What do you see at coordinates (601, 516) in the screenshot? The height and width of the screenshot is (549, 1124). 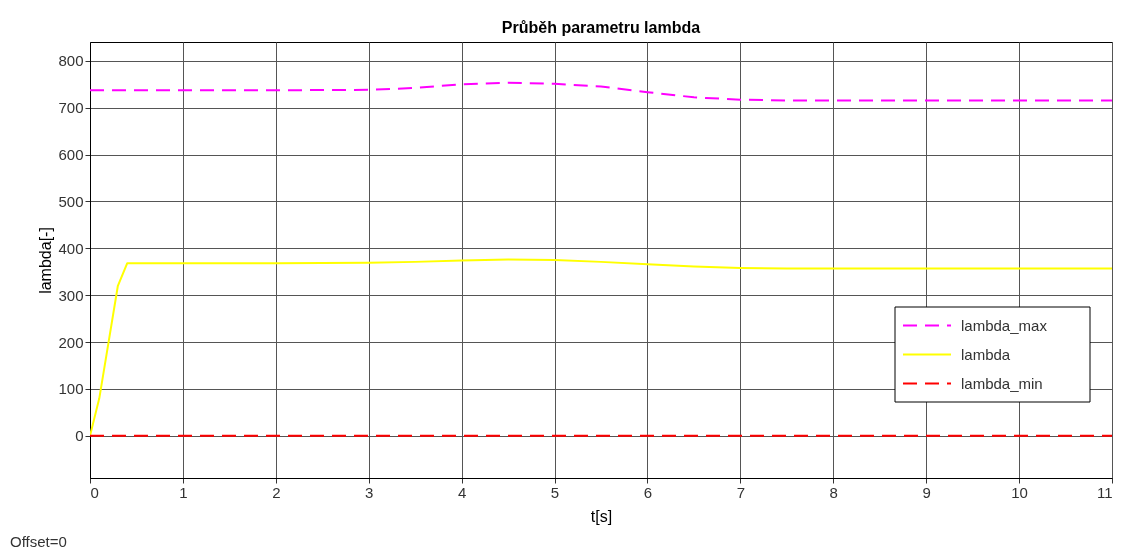 I see `x-axis-title: t[s]` at bounding box center [601, 516].